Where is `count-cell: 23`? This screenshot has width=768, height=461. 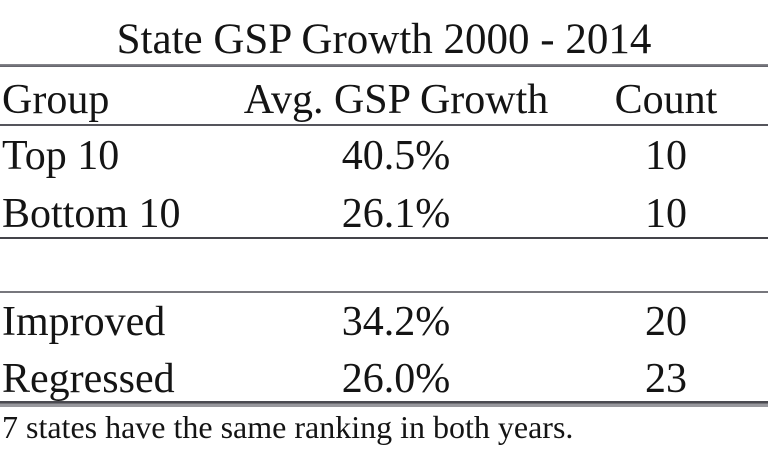 count-cell: 23 is located at coordinates (666, 379).